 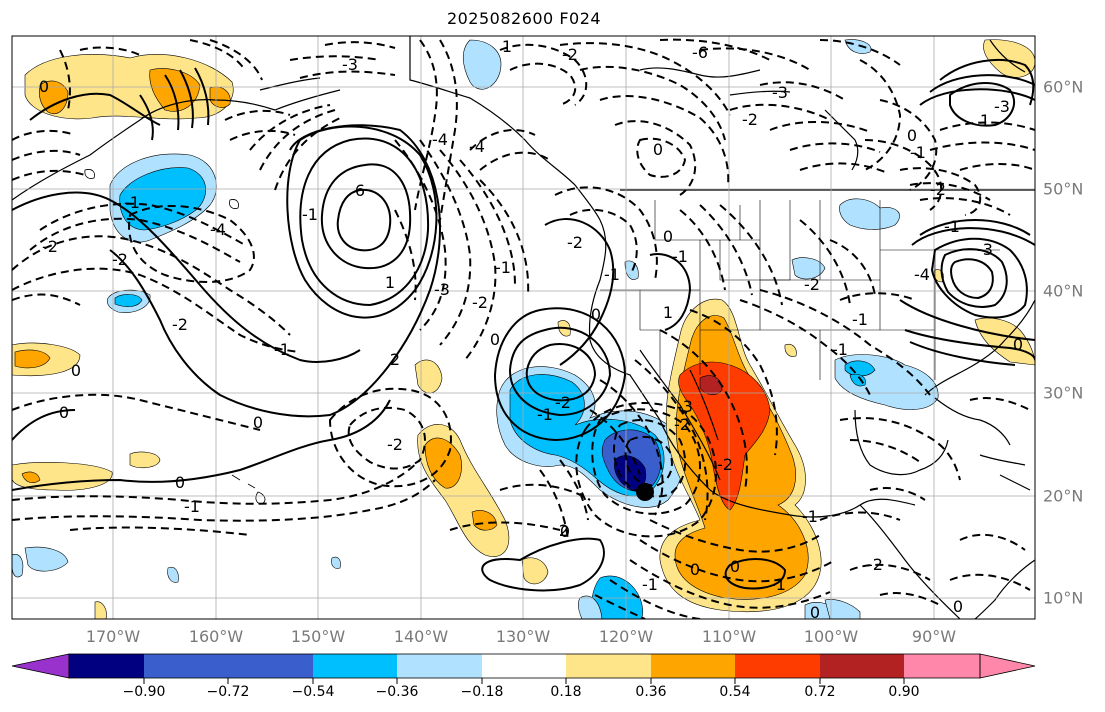 What do you see at coordinates (820, 692) in the screenshot?
I see `colorbar-tick-label: 0.72` at bounding box center [820, 692].